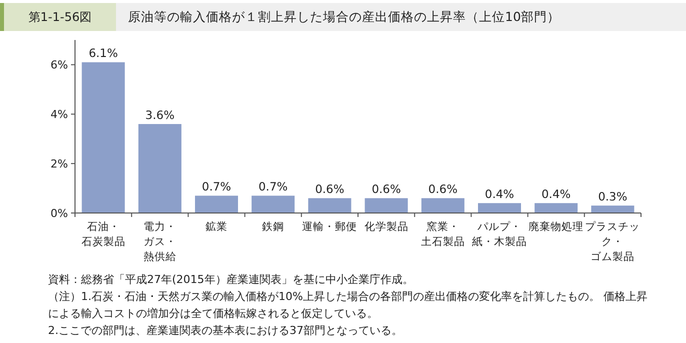  I want to click on x-tick-label: 廃棄物処理, so click(556, 226).